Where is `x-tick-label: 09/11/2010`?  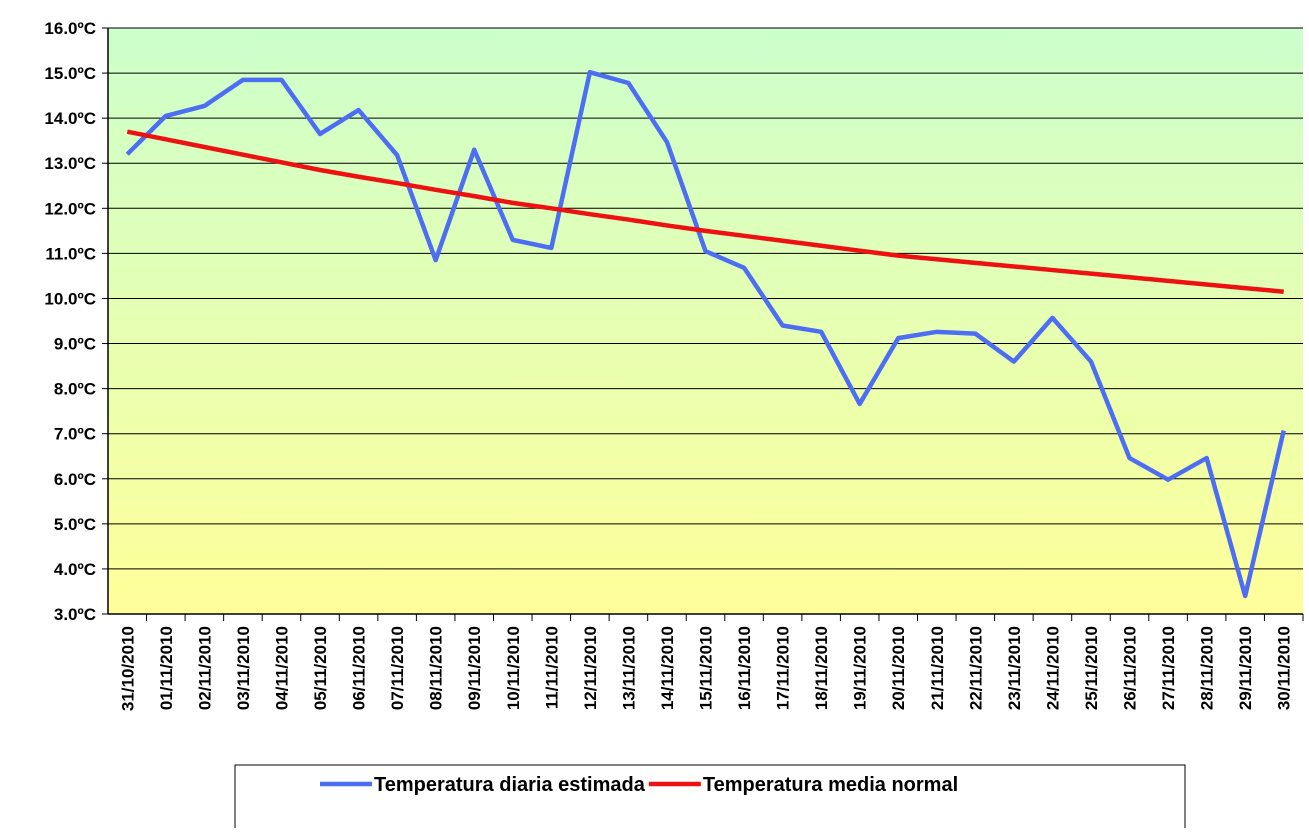 x-tick-label: 09/11/2010 is located at coordinates (474, 668).